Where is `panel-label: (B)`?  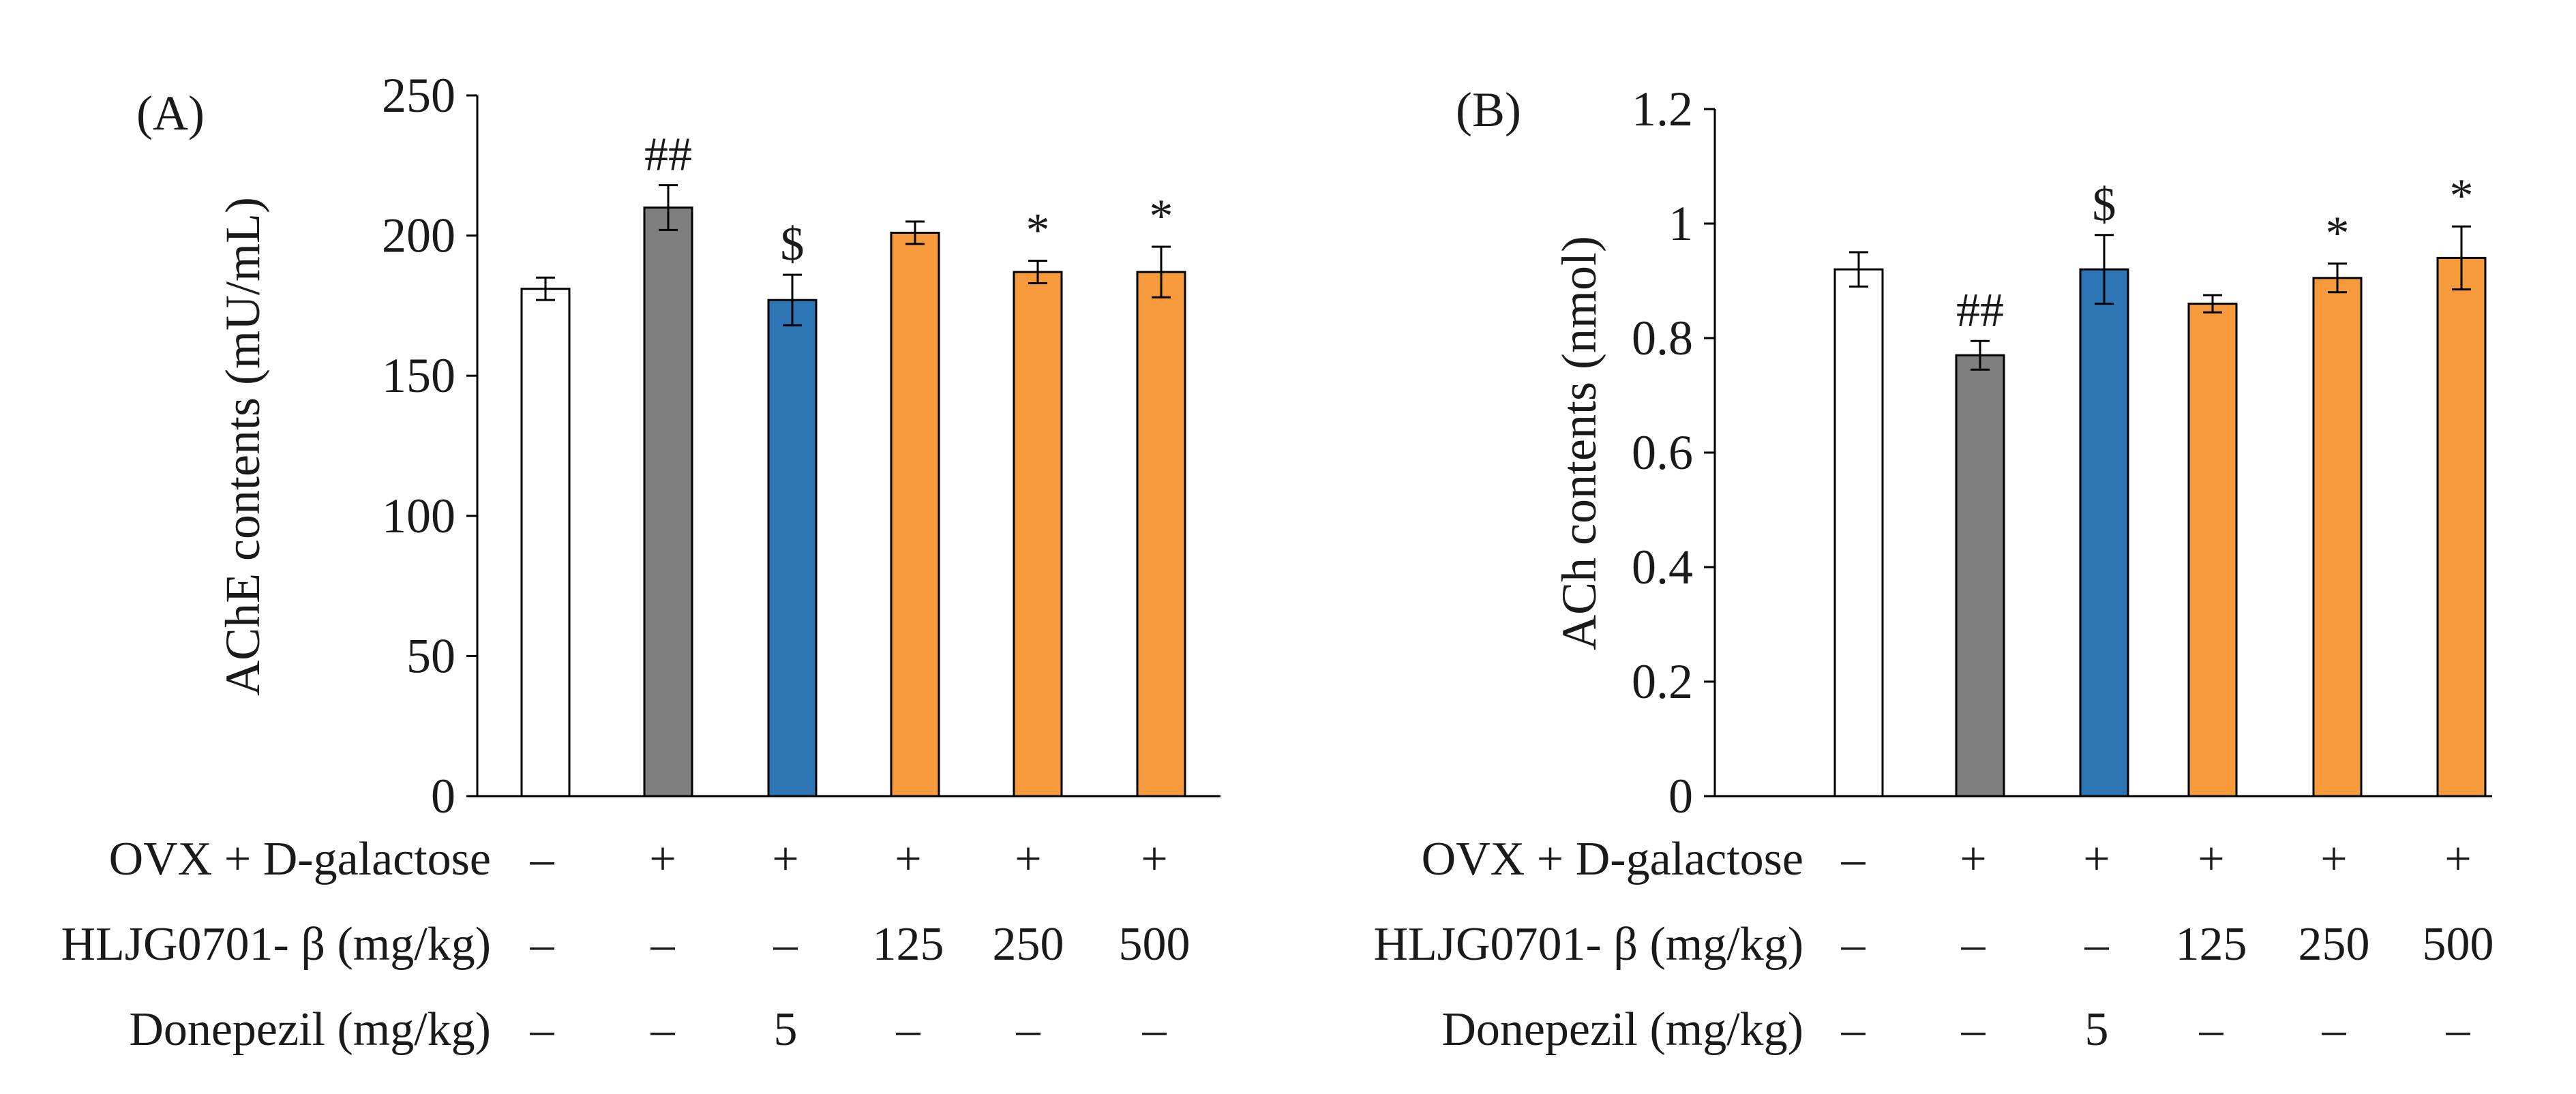
panel-label: (B) is located at coordinates (1489, 109).